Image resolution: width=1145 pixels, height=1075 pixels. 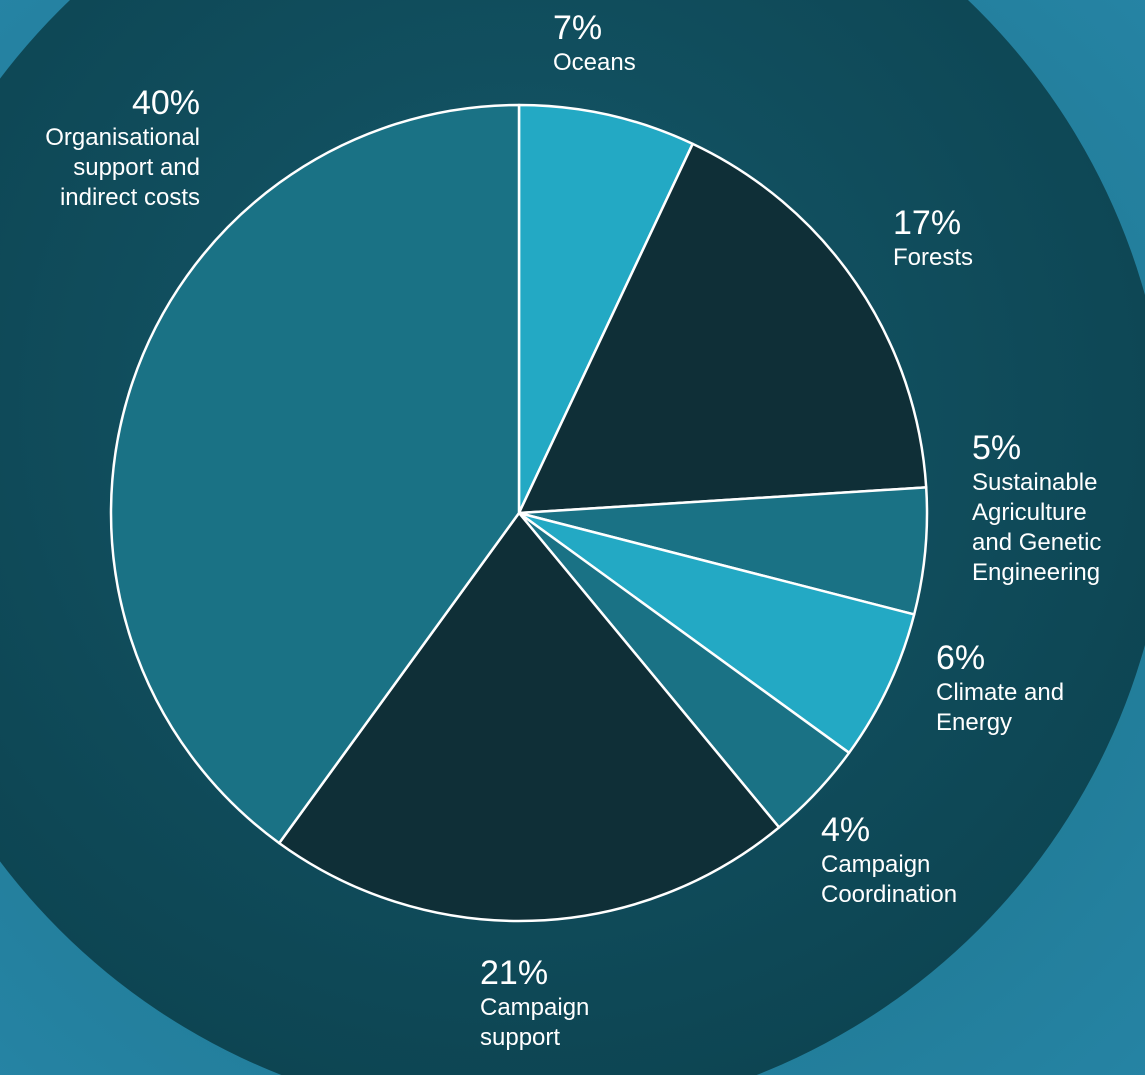 I want to click on slice-label: 21% Campaign support, so click(x=534, y=1003).